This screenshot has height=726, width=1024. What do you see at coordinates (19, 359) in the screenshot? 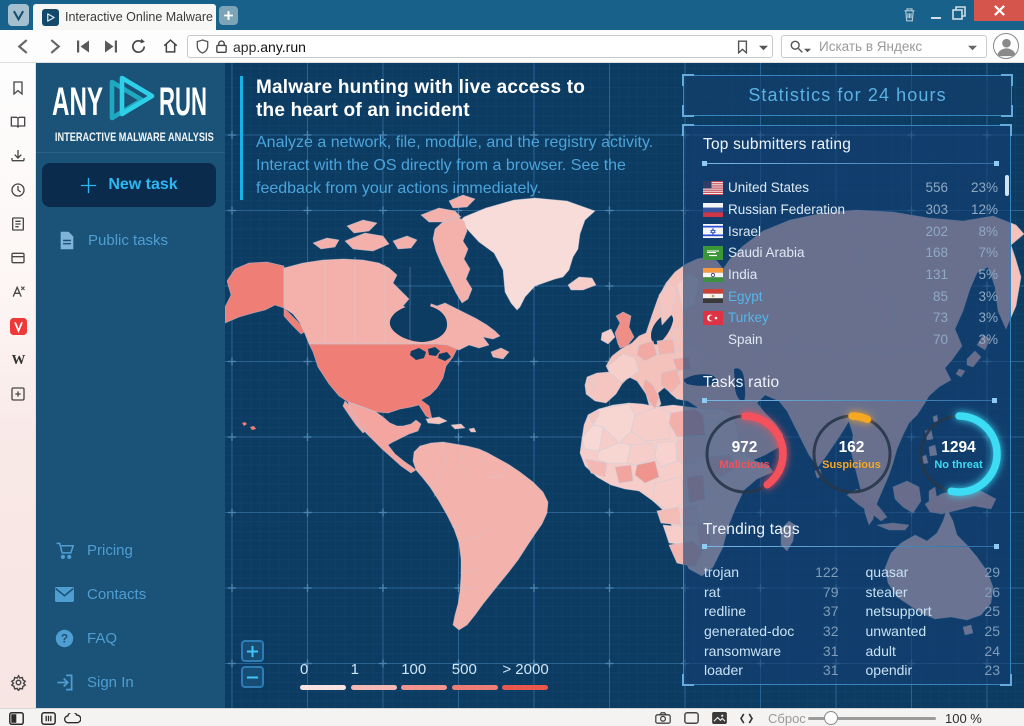
I see `svg-text: W` at bounding box center [19, 359].